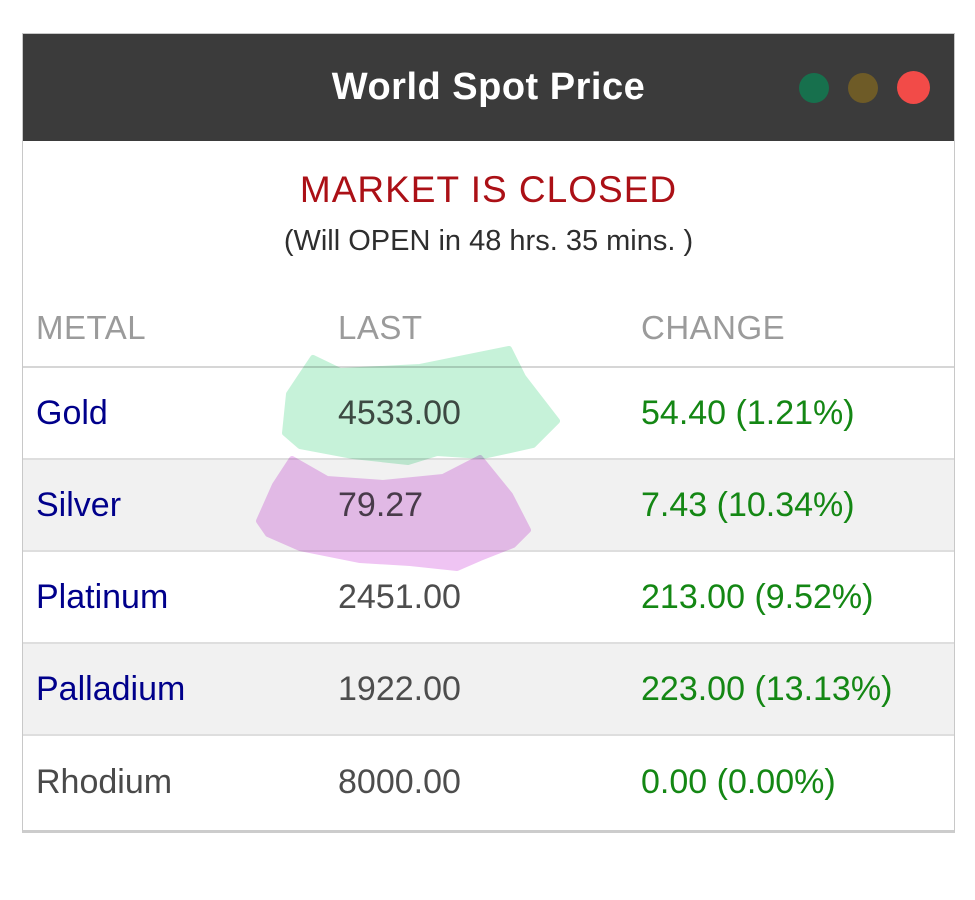 The width and height of the screenshot is (975, 900). I want to click on metal-name-link: Rhodium, so click(104, 781).